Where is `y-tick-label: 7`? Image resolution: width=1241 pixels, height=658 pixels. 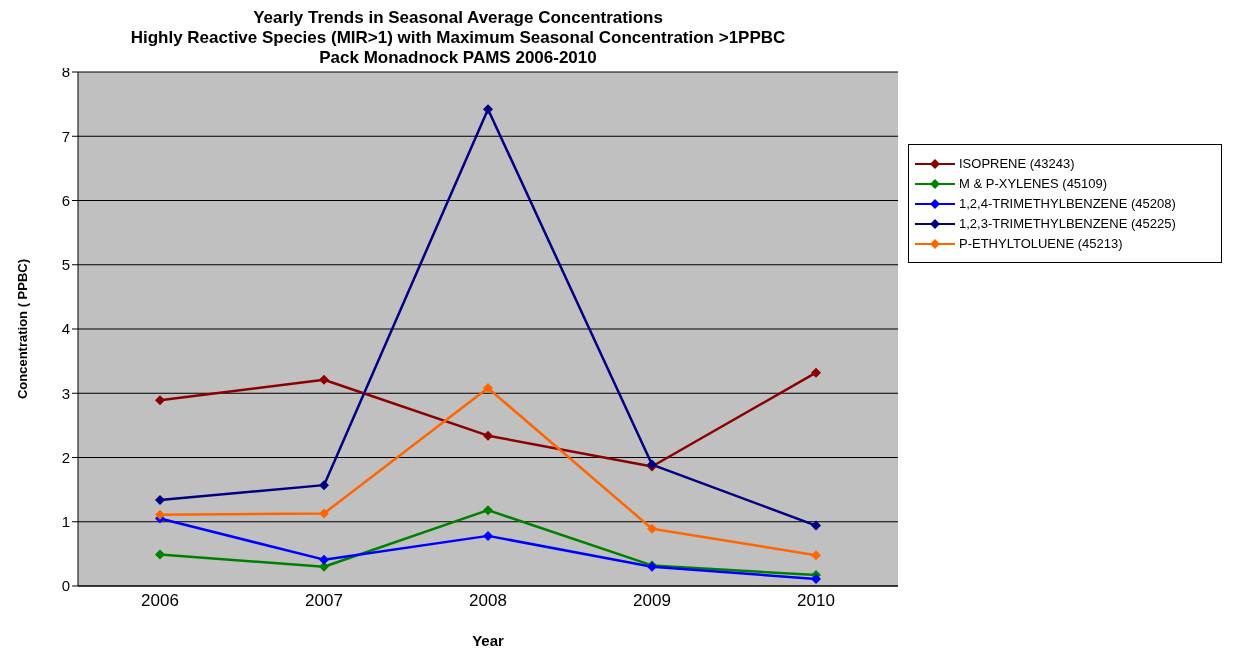
y-tick-label: 7 is located at coordinates (65, 136).